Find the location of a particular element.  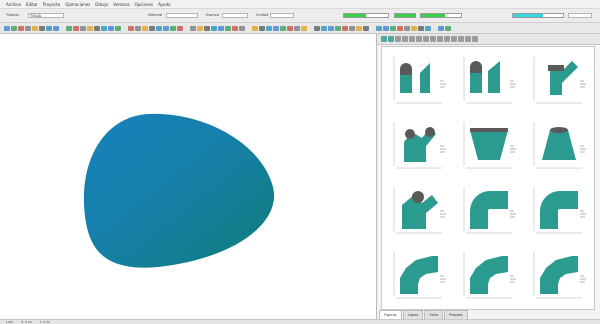

zoom-field is located at coordinates (580, 15).